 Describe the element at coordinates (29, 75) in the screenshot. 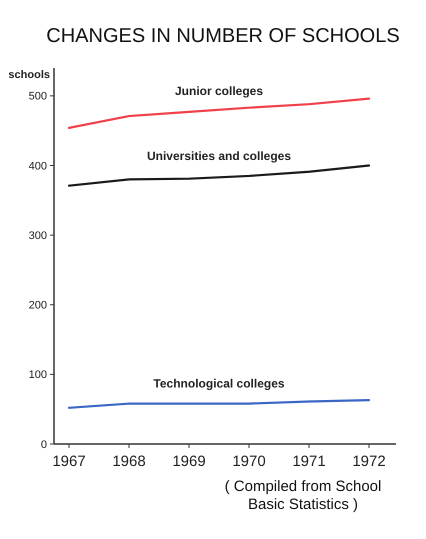

I see `y-axis-title: schools` at that location.